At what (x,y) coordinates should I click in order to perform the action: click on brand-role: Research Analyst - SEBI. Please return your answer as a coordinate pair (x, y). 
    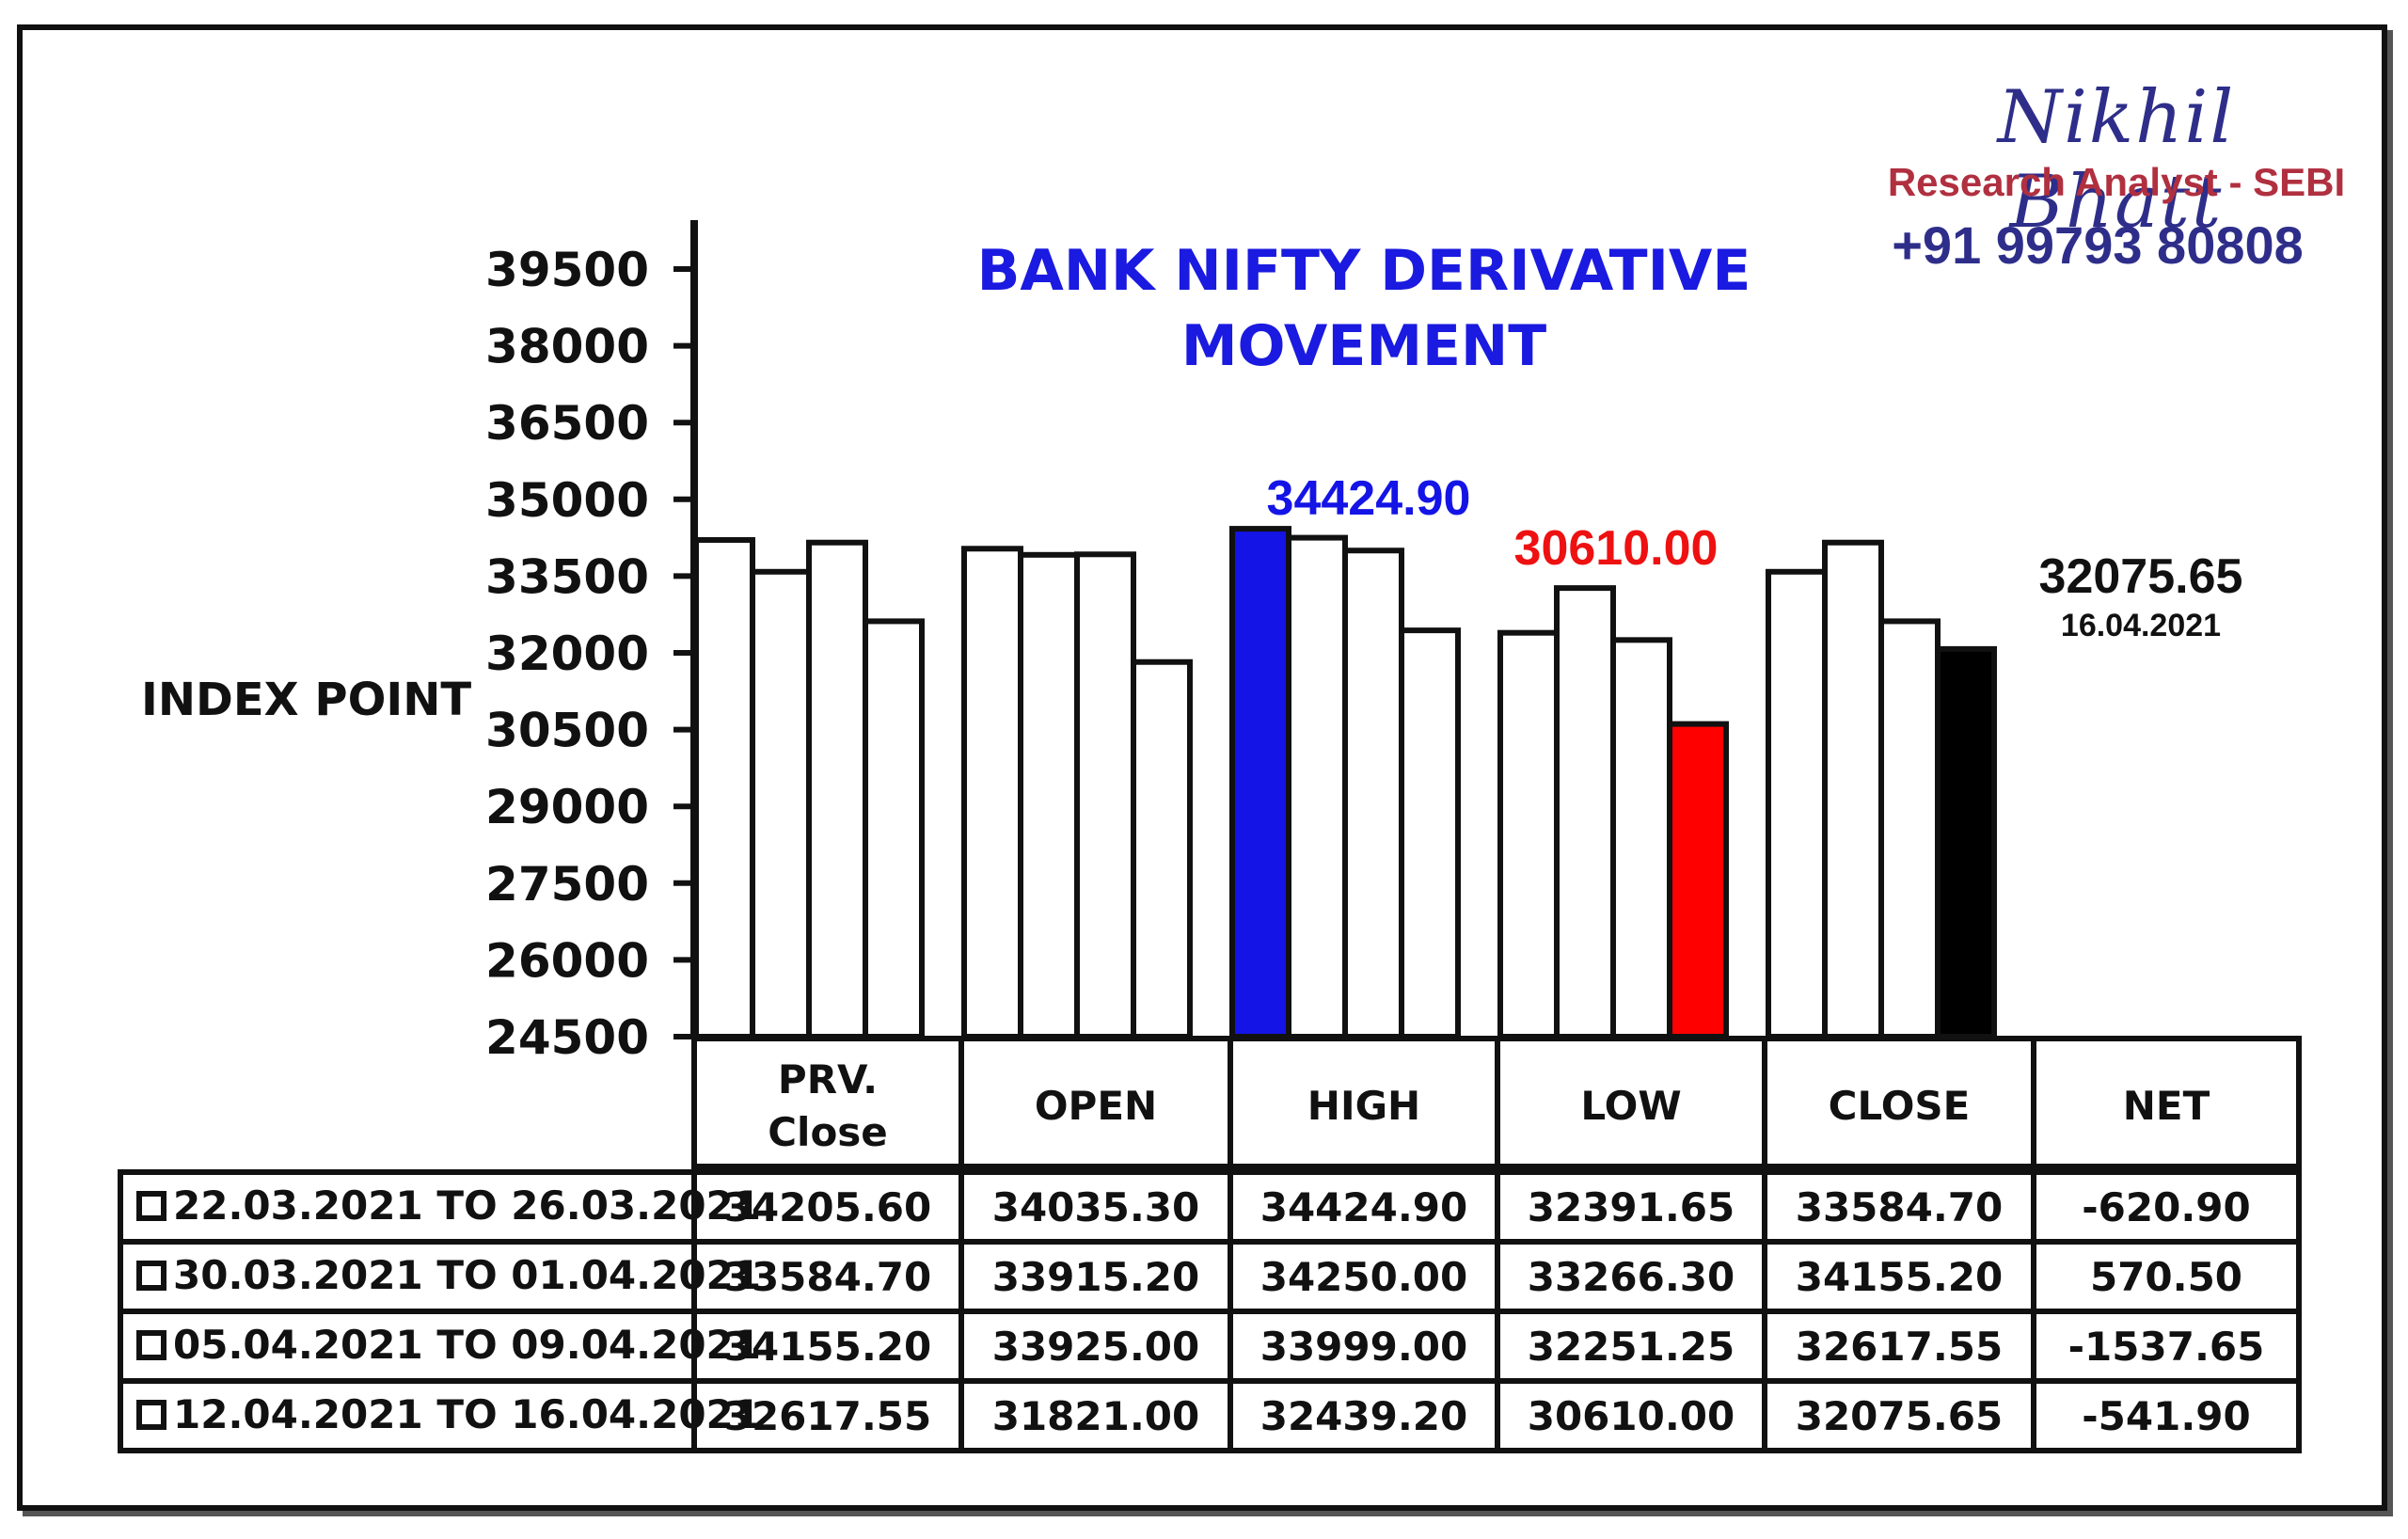
    Looking at the image, I should click on (2116, 182).